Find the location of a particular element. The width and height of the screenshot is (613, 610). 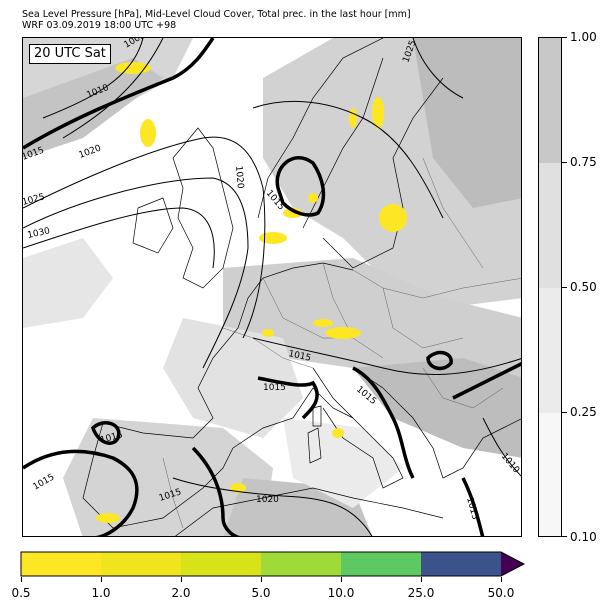

isobar-1015-med-thick is located at coordinates (288, 398).